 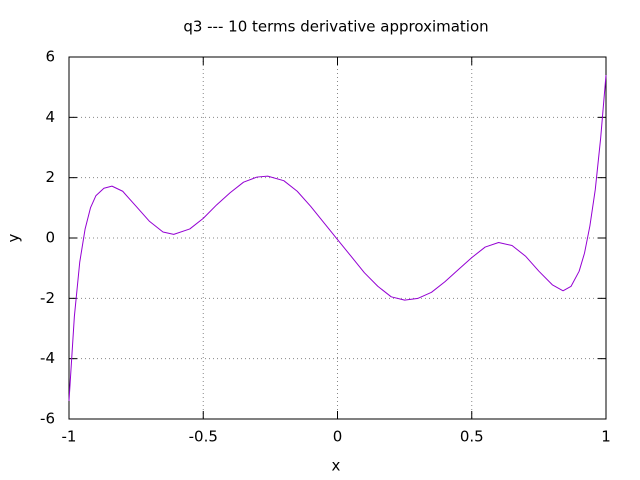 What do you see at coordinates (335, 27) in the screenshot?
I see `chart-title: q3 --- 10 terms derivative approximation` at bounding box center [335, 27].